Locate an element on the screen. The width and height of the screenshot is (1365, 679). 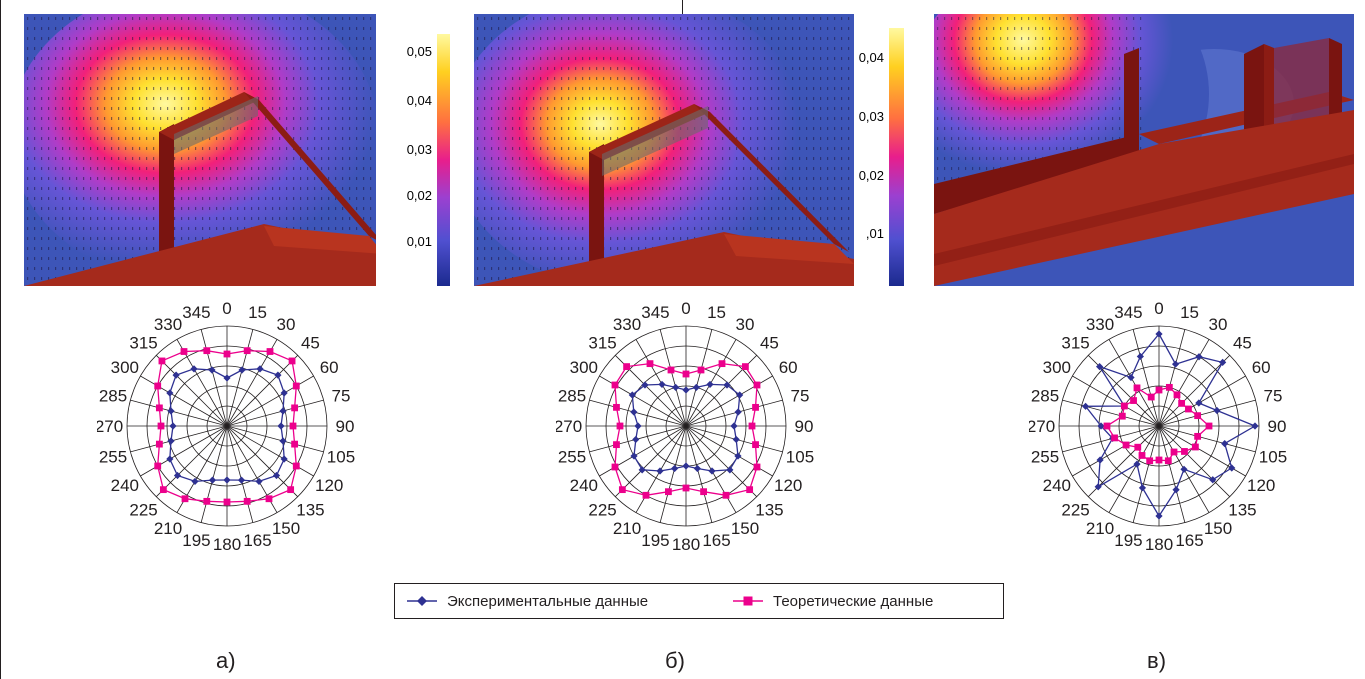
polar-angle-label: 330 is located at coordinates (1100, 324).